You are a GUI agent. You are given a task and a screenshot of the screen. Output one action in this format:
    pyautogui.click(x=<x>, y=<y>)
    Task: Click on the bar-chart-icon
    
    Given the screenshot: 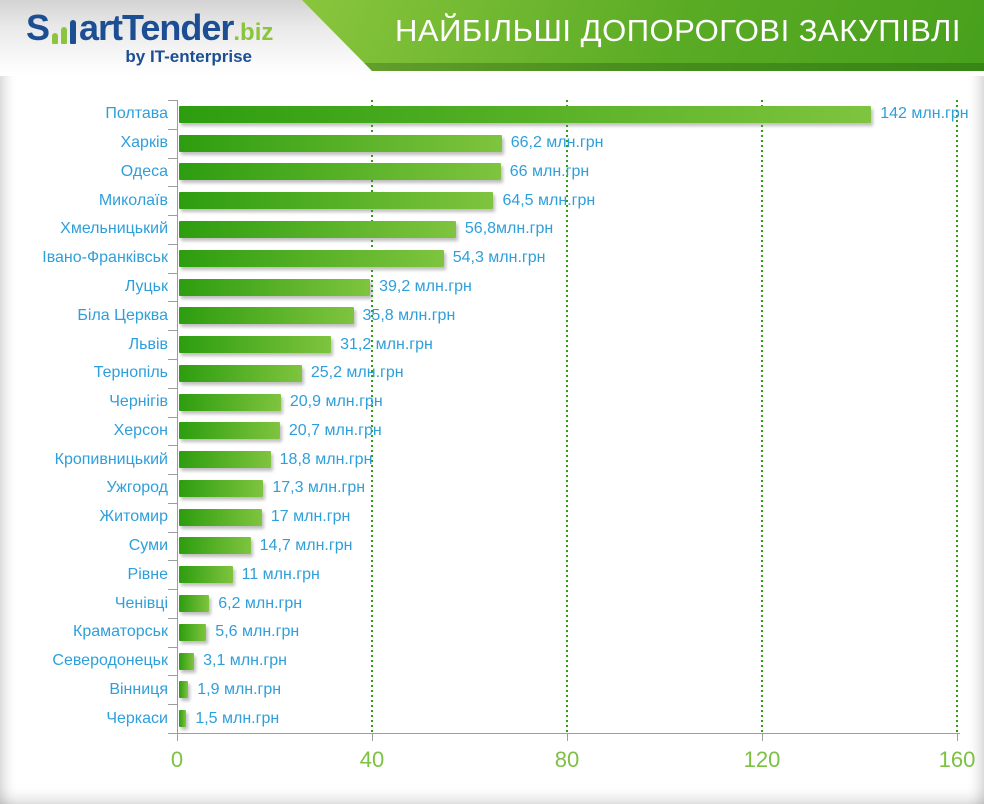 What is the action you would take?
    pyautogui.click(x=64, y=32)
    